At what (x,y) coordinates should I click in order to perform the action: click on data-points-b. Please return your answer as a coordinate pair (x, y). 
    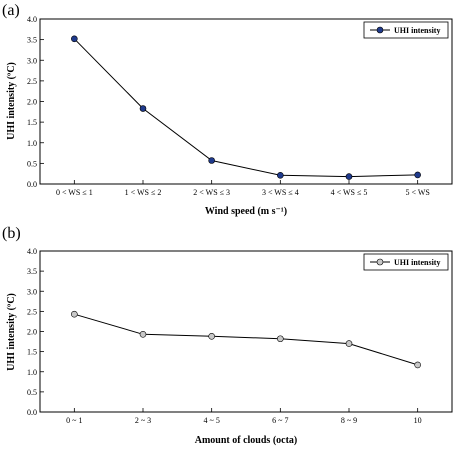
    Looking at the image, I should click on (246, 339).